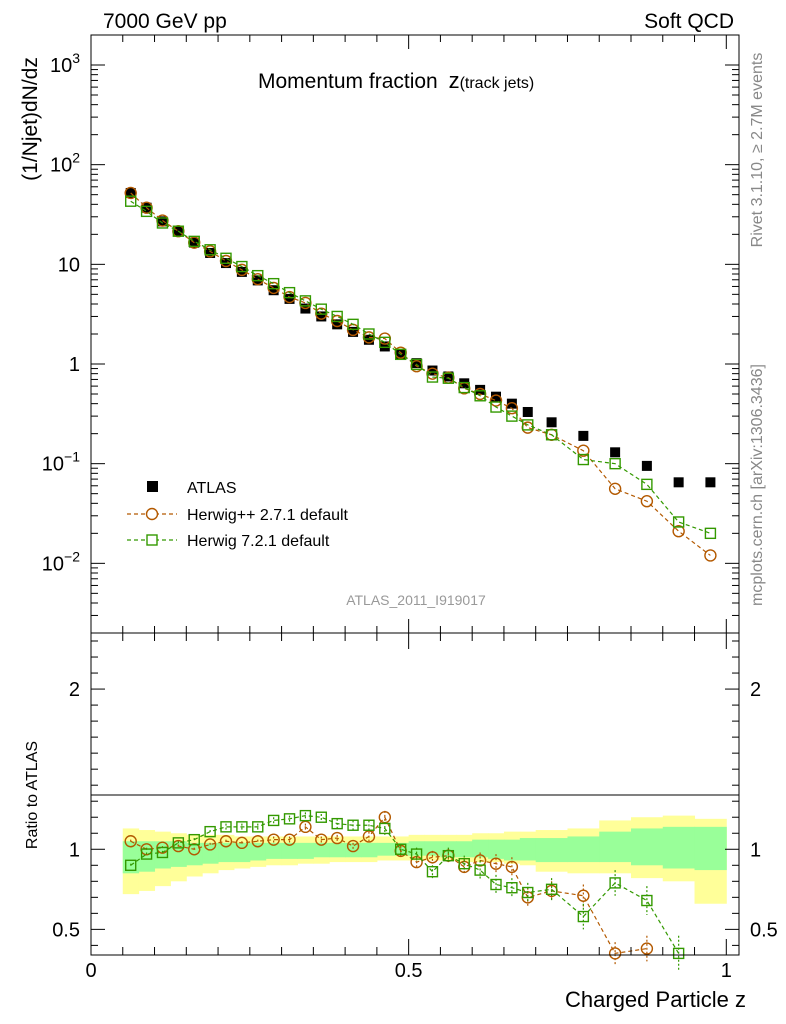  Describe the element at coordinates (72, 556) in the screenshot. I see `main-y-tick-exponent: −2` at that location.